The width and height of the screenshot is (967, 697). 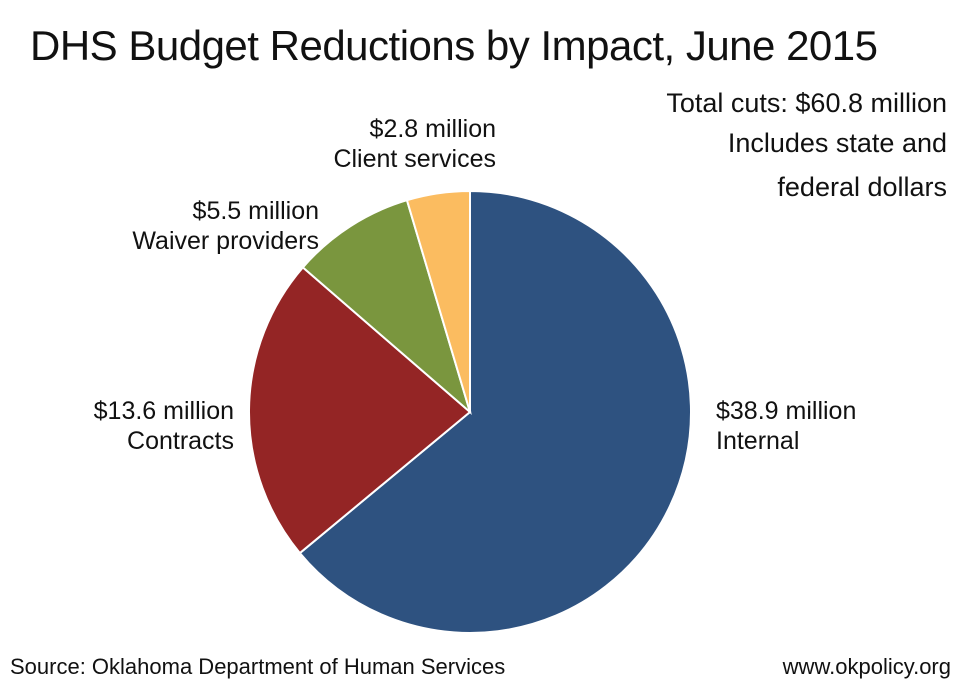 I want to click on slice-label-contracts: $13.6 million Contracts, so click(x=164, y=426).